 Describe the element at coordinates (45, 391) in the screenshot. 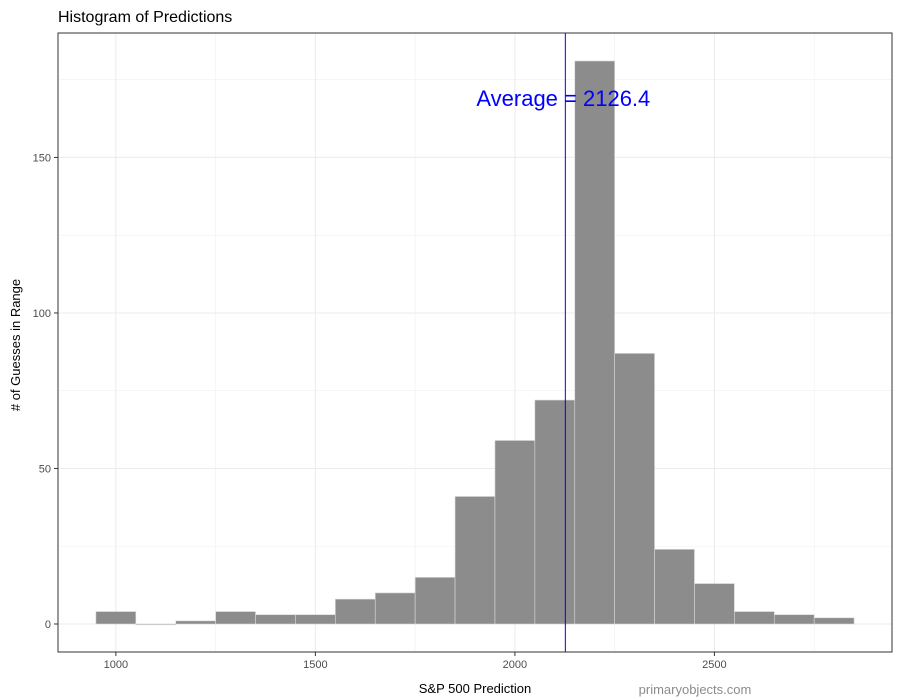

I see `y-axis-ticks: 0 50 100 150` at that location.